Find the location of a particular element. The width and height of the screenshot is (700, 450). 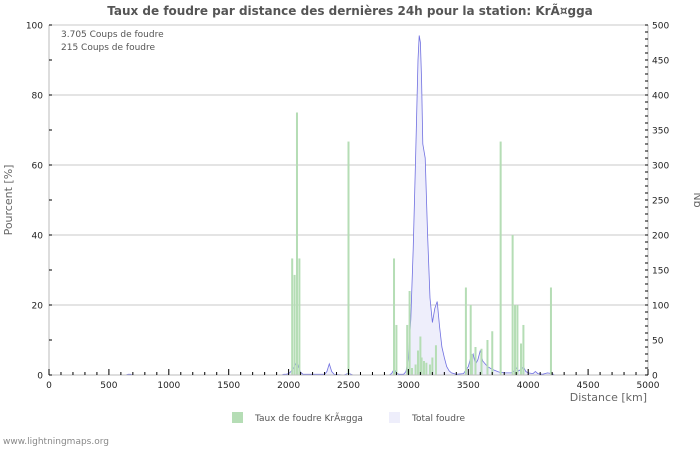

legend-swatch-taux is located at coordinates (237, 417).